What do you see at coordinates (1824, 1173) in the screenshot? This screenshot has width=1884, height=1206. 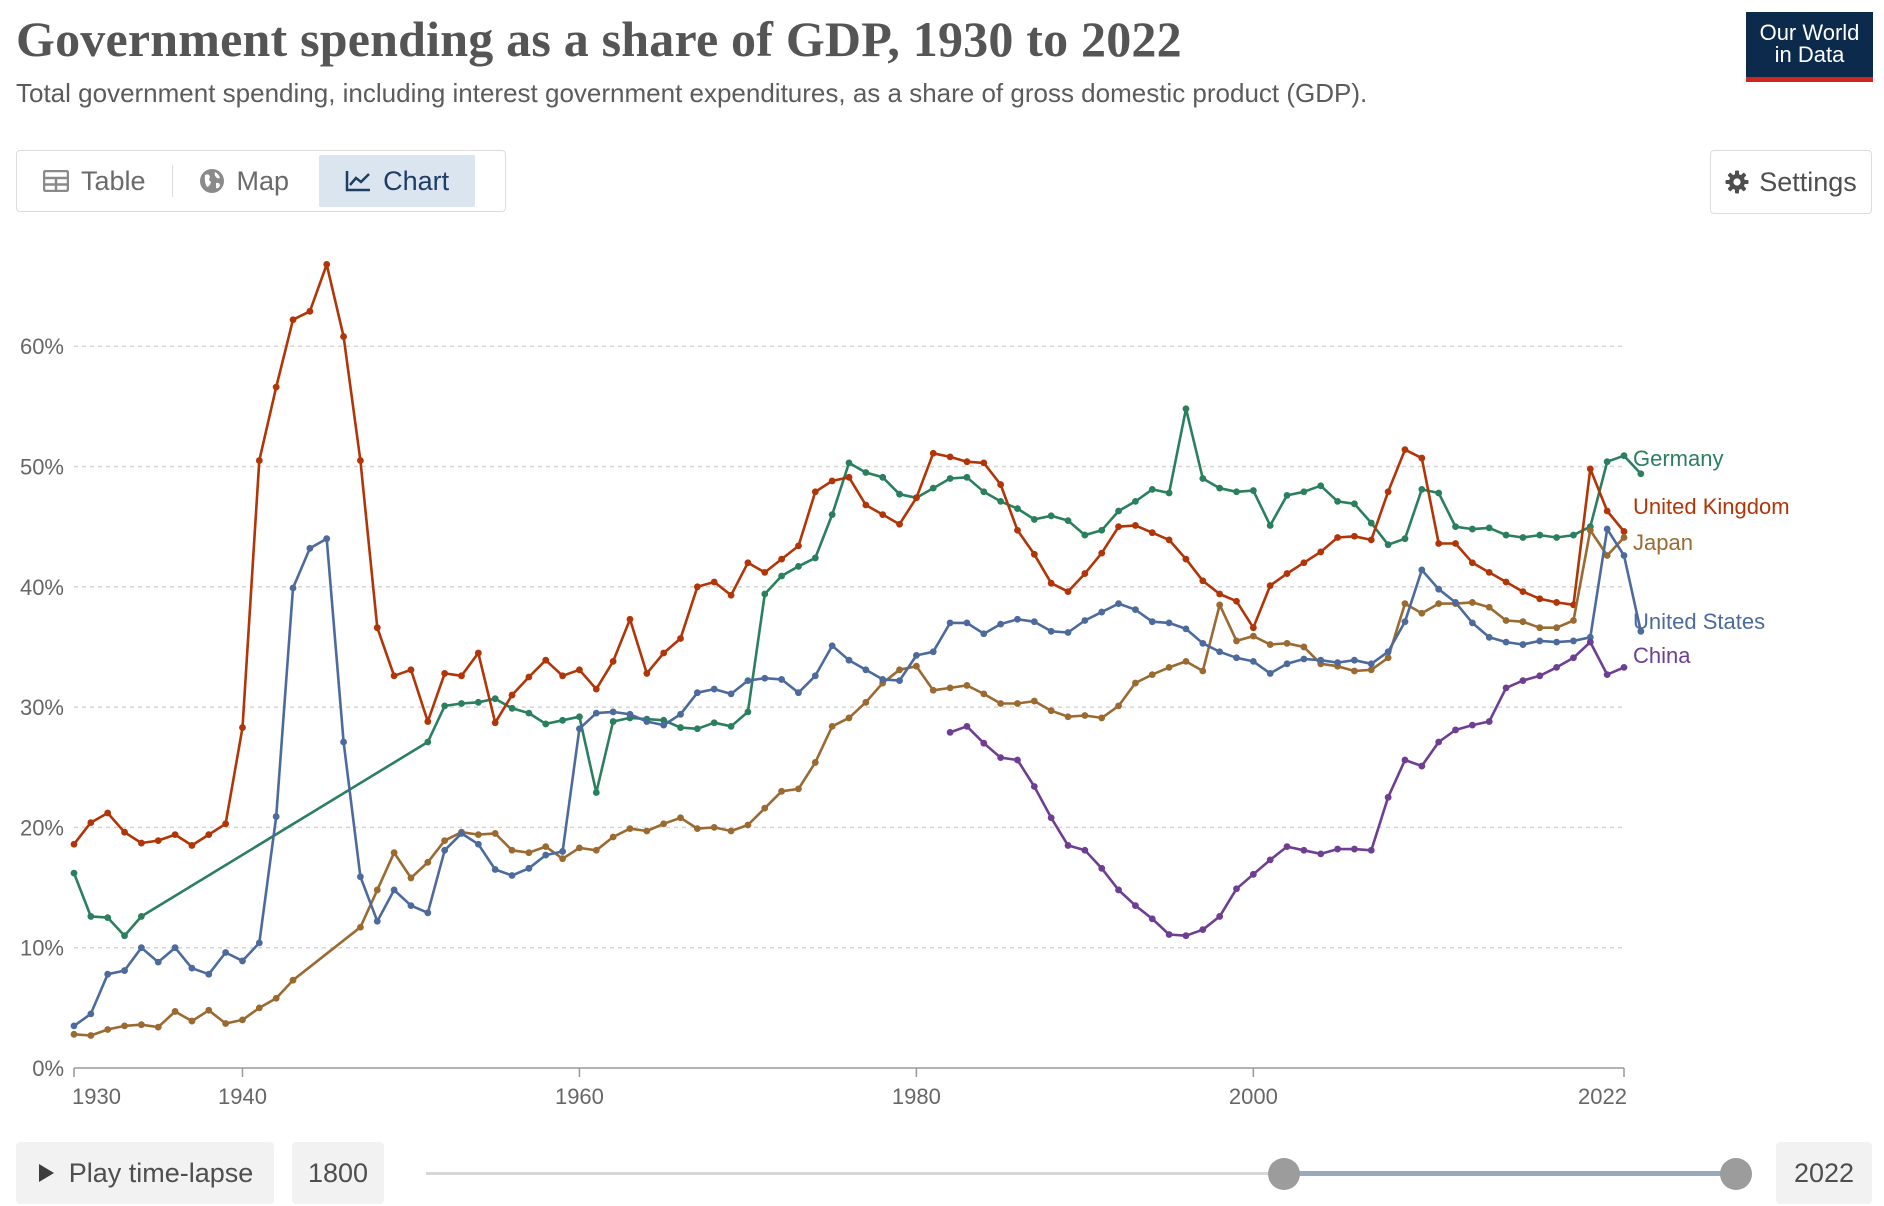 I see `timeline-end-year: 2022` at bounding box center [1824, 1173].